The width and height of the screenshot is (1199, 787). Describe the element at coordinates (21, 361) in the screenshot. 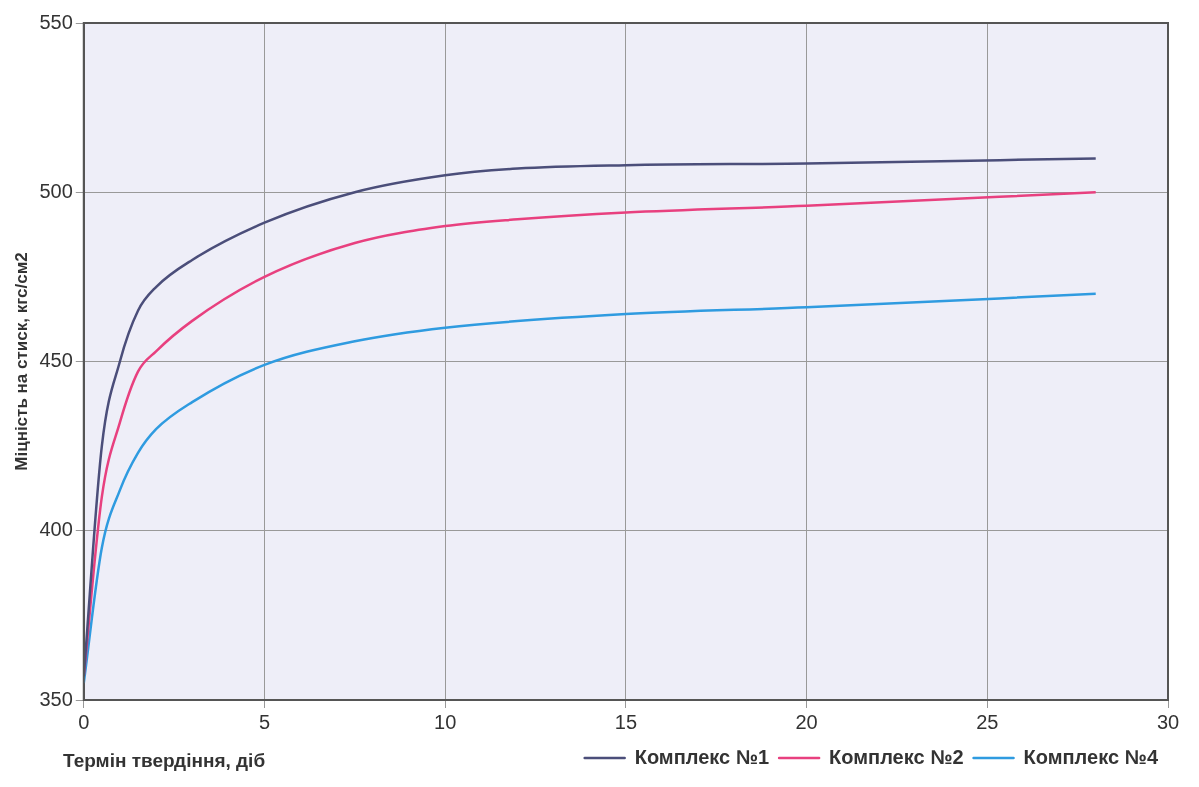

I see `y-axis-title: Міцність на стиск, кгс/см2` at that location.